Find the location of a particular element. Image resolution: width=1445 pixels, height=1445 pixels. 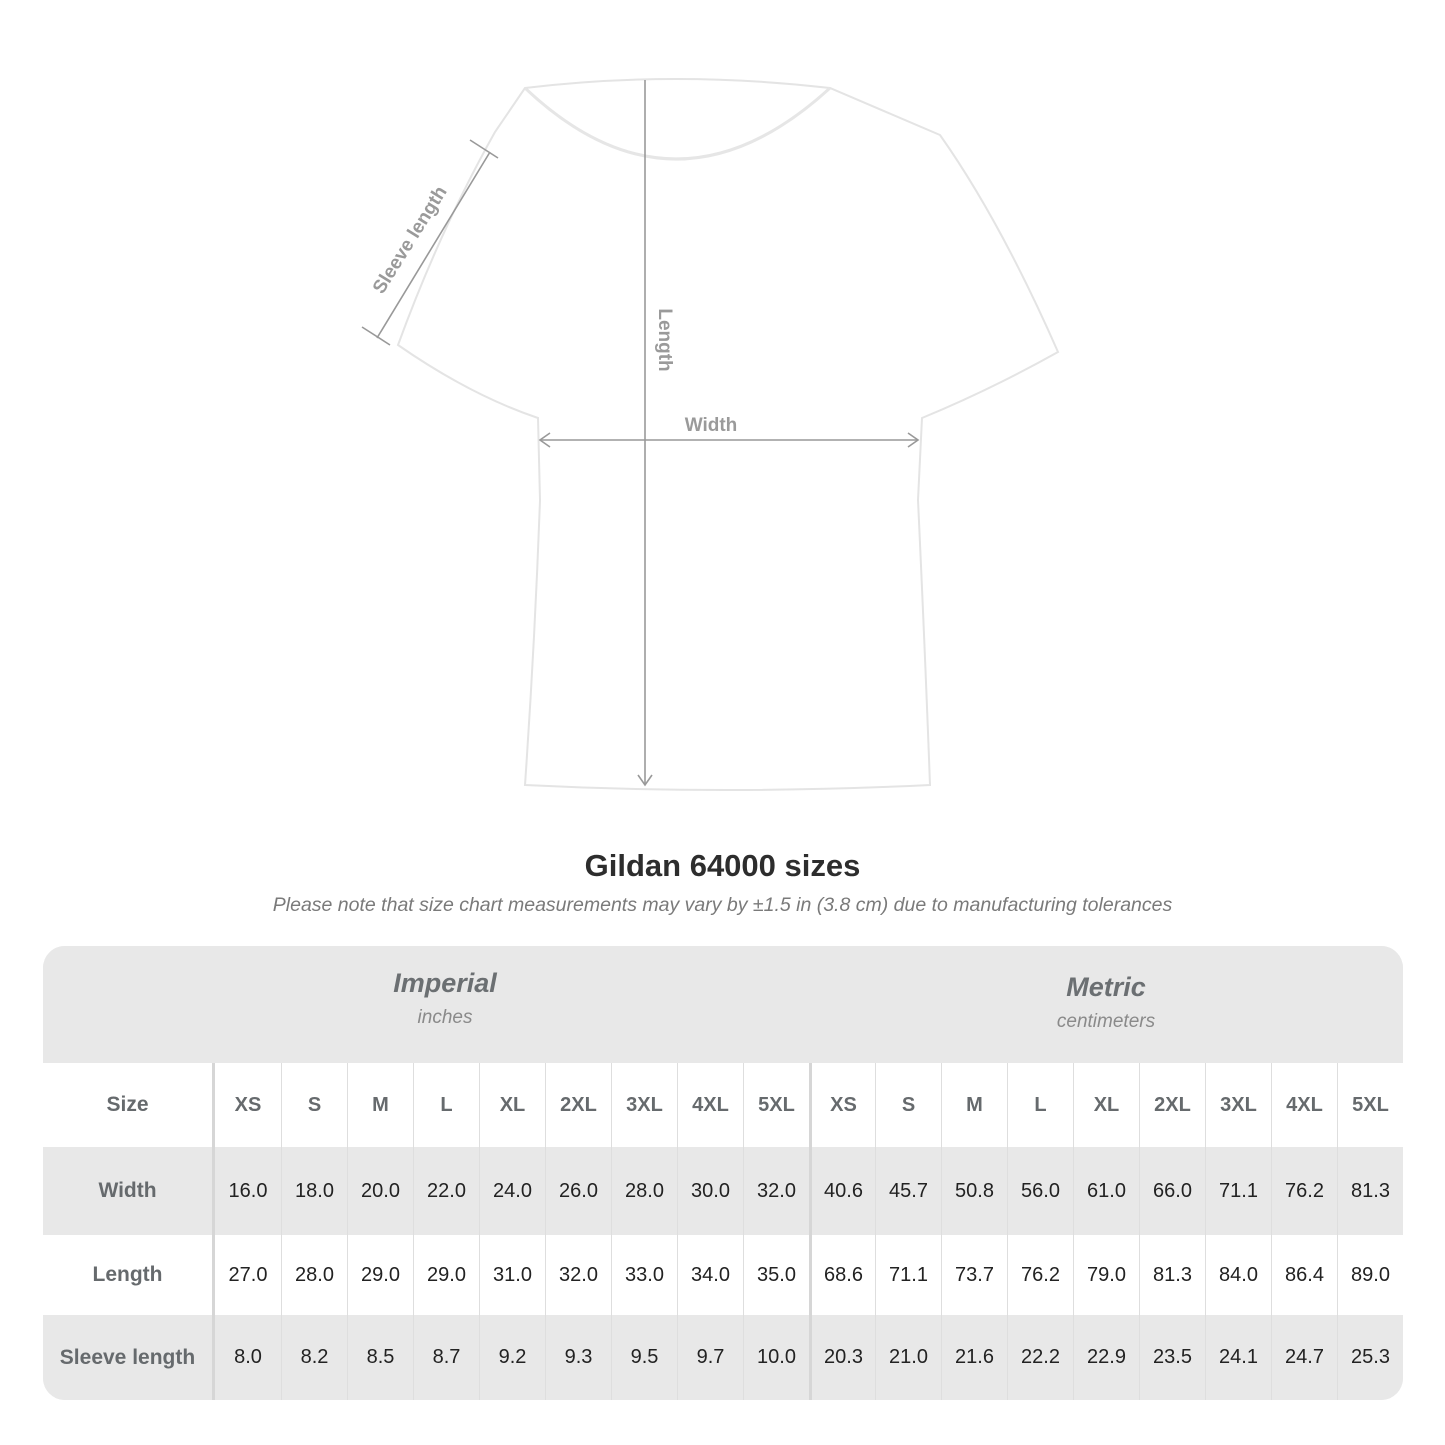

metric-value-cell: 22.2 is located at coordinates (1040, 1357).